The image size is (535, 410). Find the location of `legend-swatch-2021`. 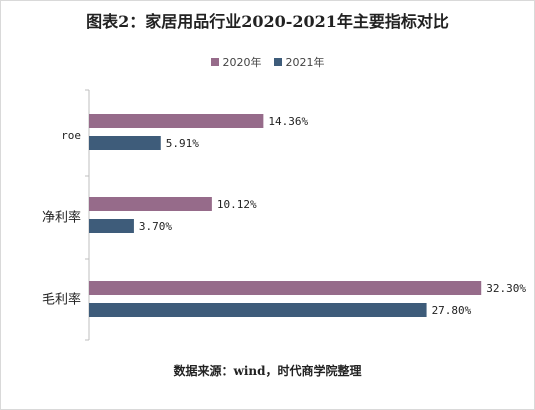

legend-swatch-2021 is located at coordinates (277, 62).